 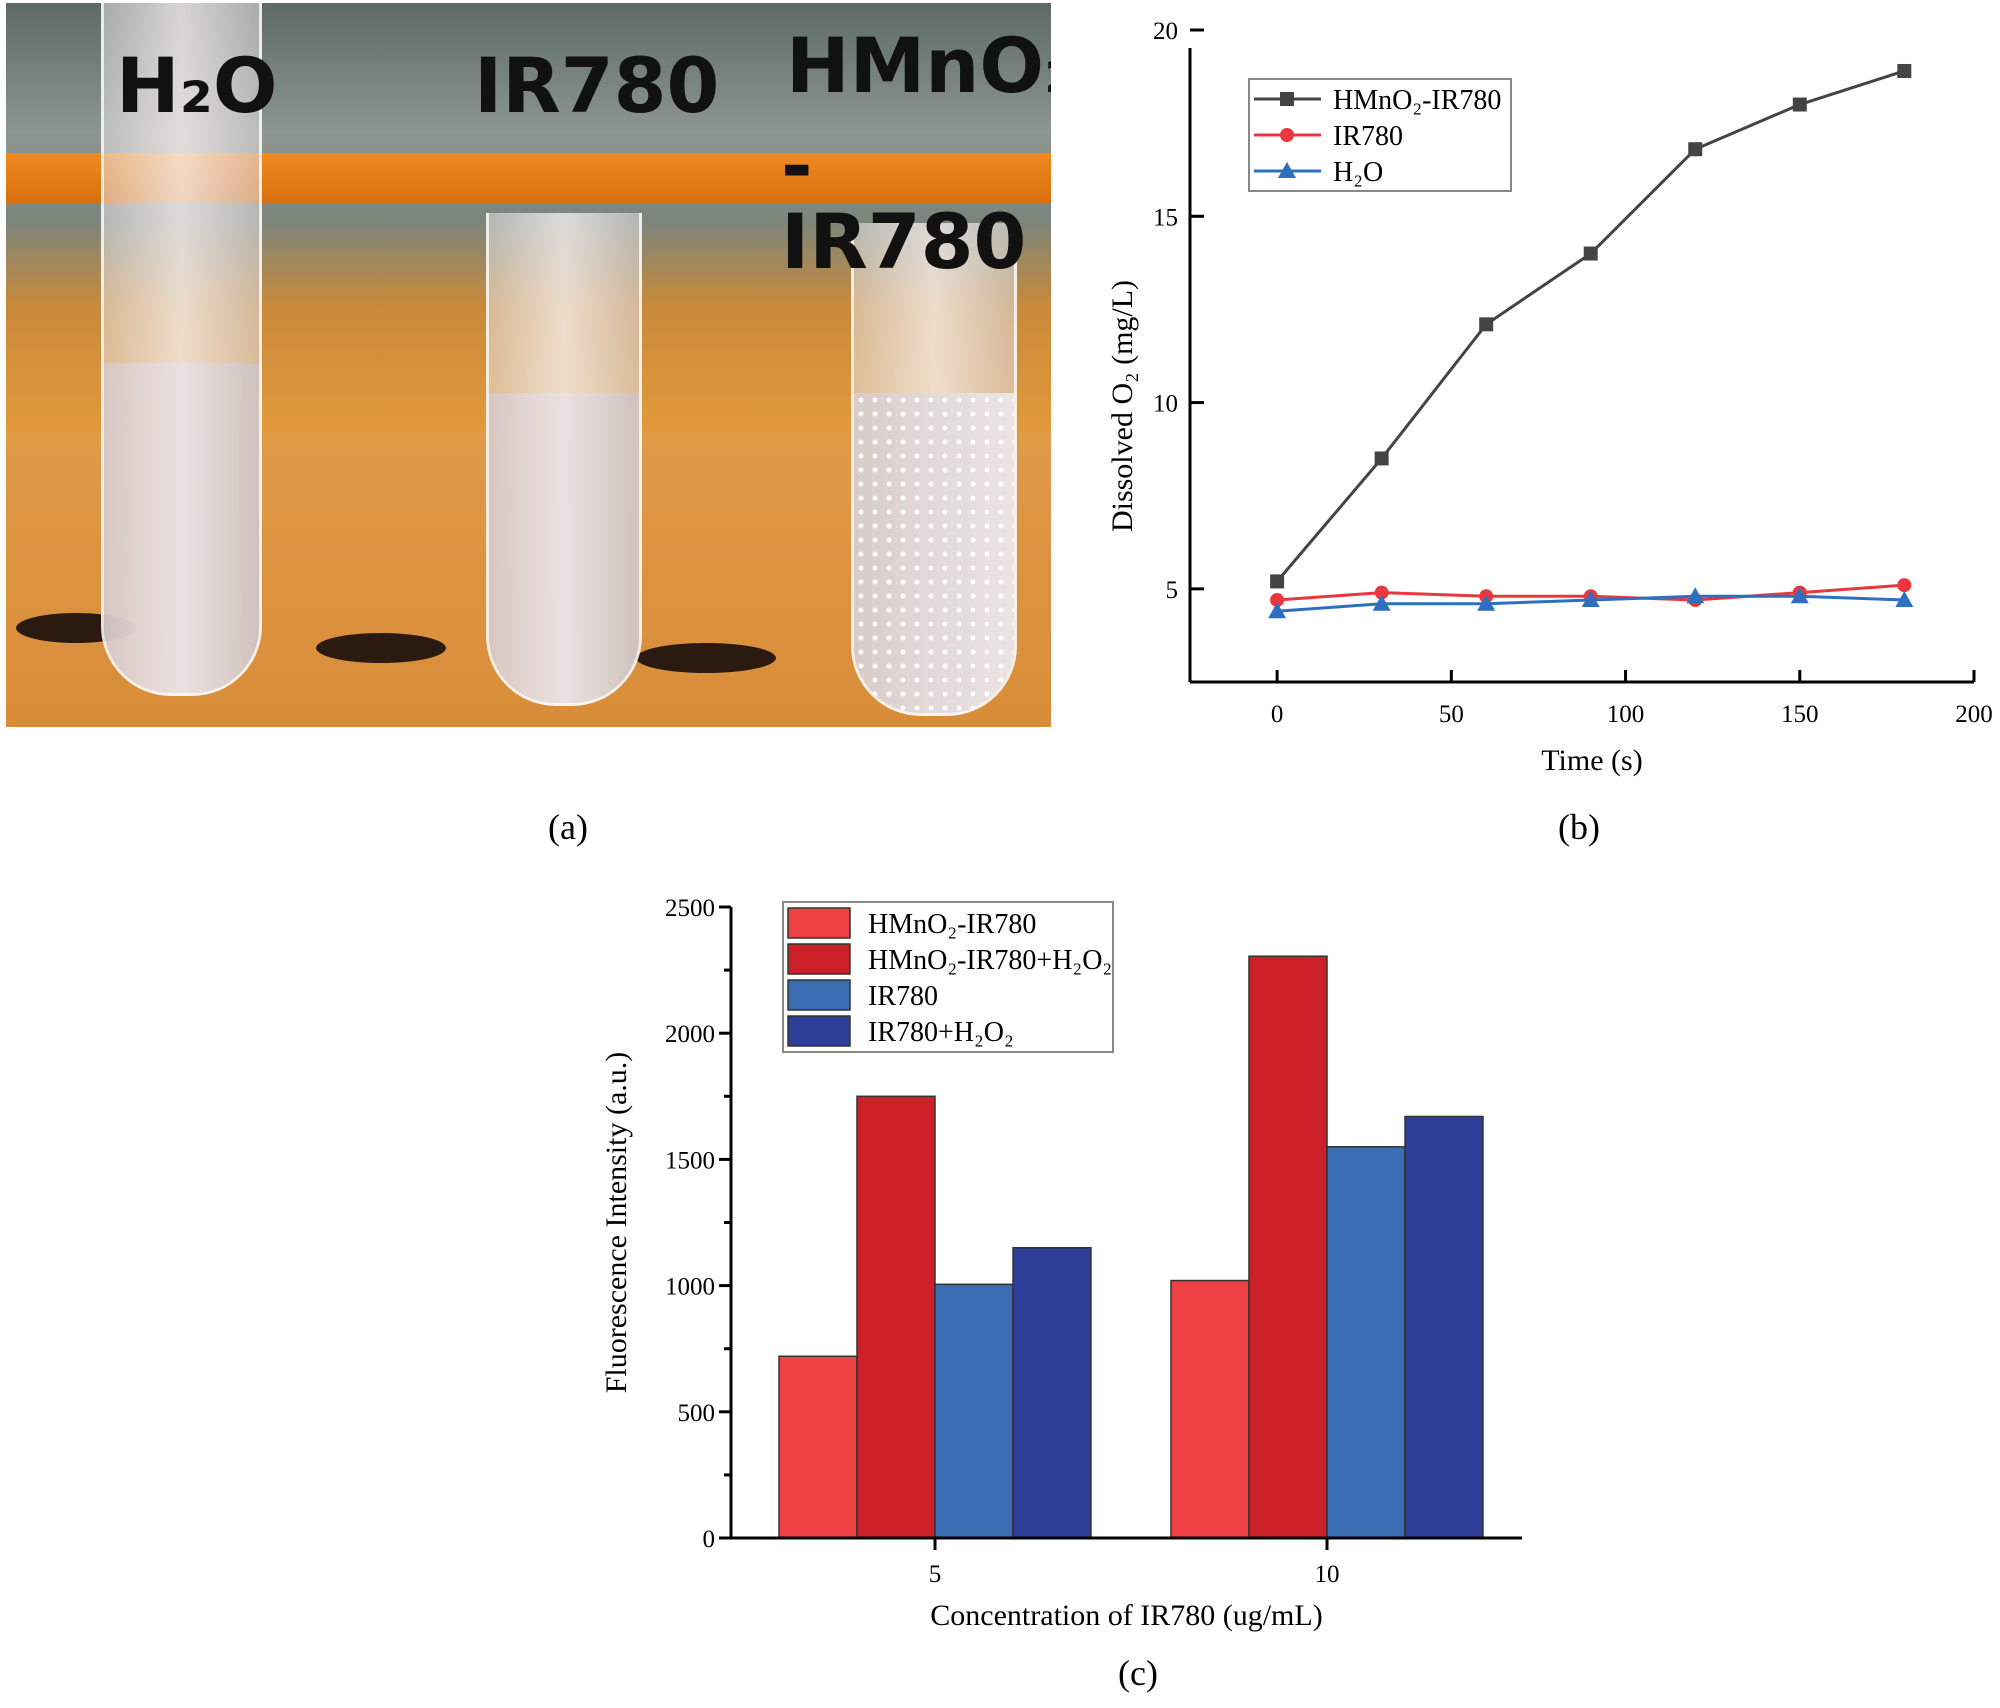 What do you see at coordinates (564, 459) in the screenshot?
I see `tube-ir780` at bounding box center [564, 459].